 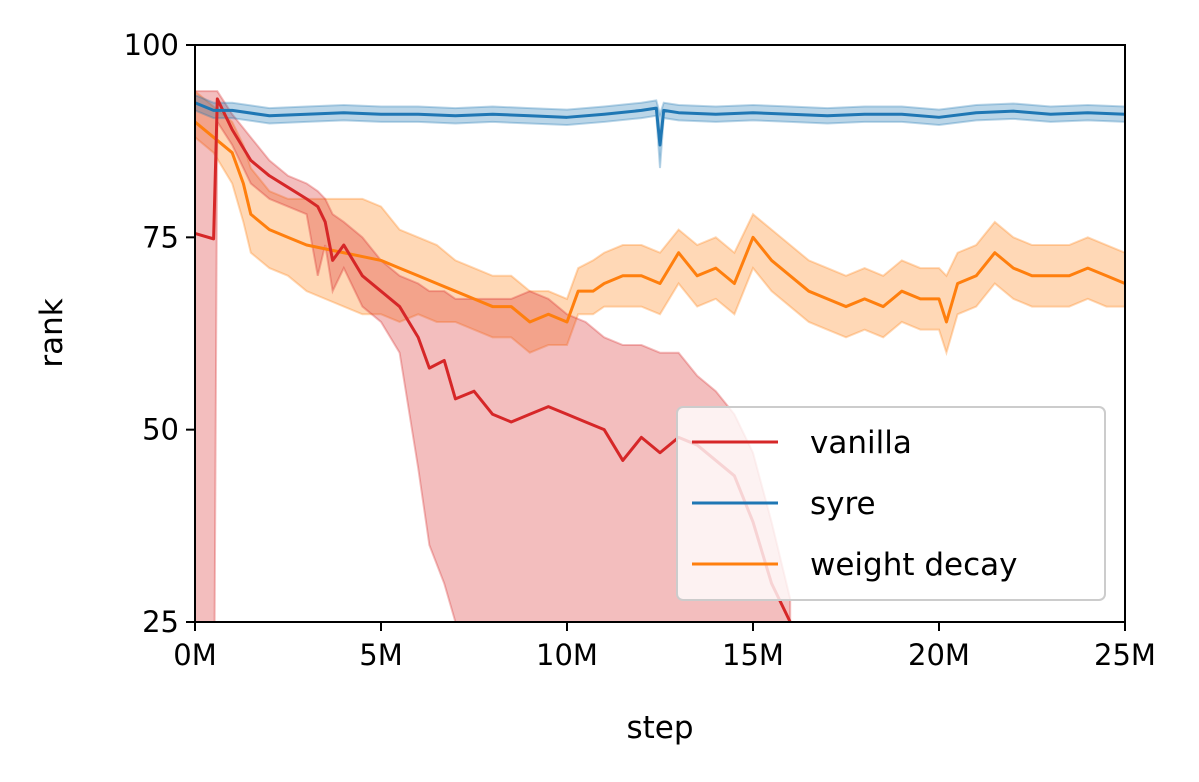 What do you see at coordinates (380, 655) in the screenshot?
I see `x-tick-label: 5M` at bounding box center [380, 655].